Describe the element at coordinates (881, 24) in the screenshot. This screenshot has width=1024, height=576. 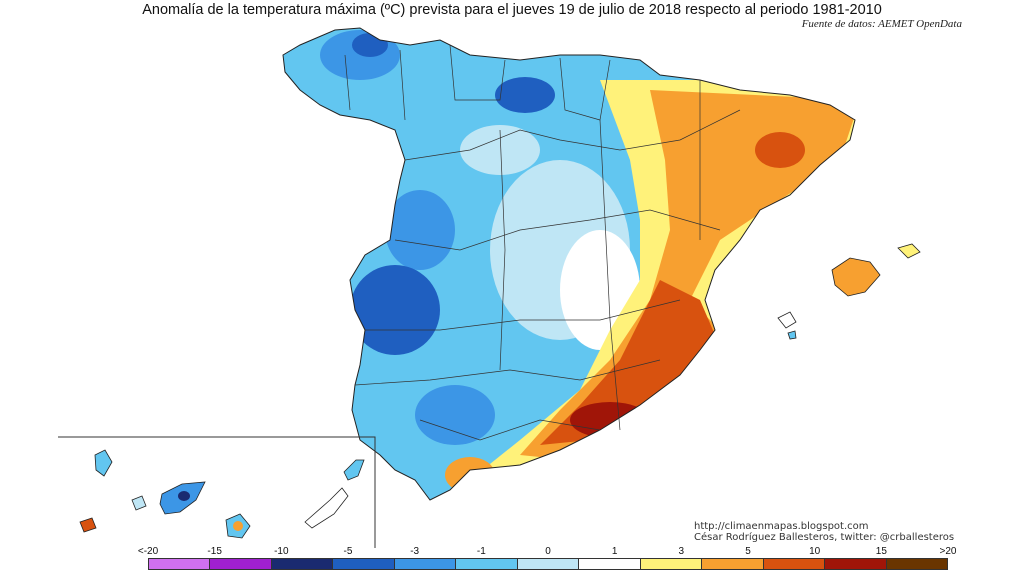
I see `data-source-note: Fuente de datos: AEMET OpenData` at that location.